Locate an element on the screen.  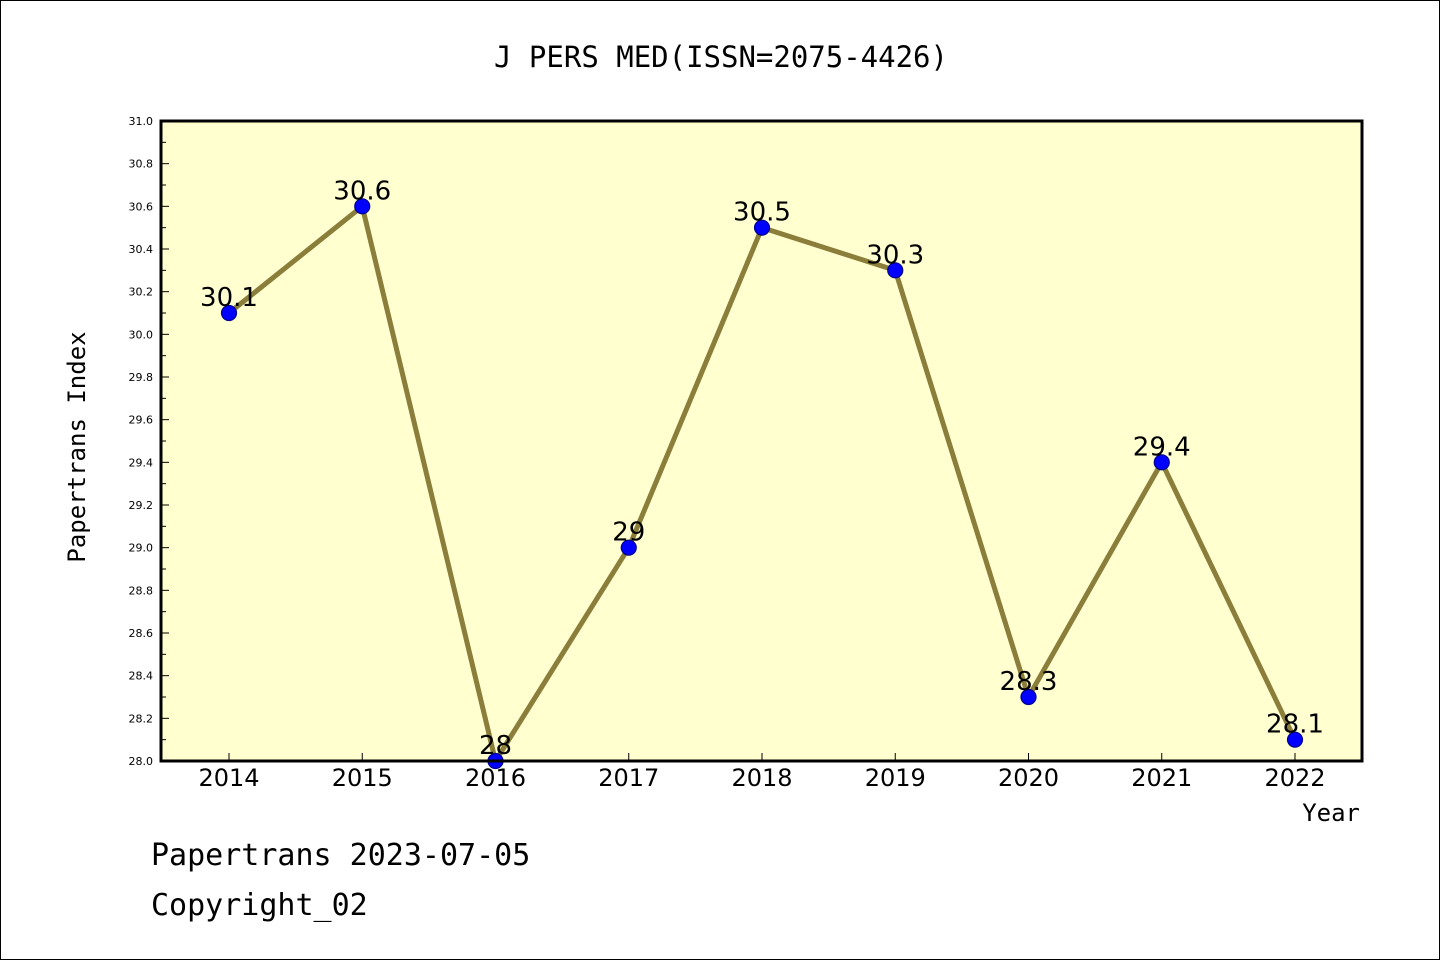
x-tick-label: 2021 is located at coordinates (1161, 778).